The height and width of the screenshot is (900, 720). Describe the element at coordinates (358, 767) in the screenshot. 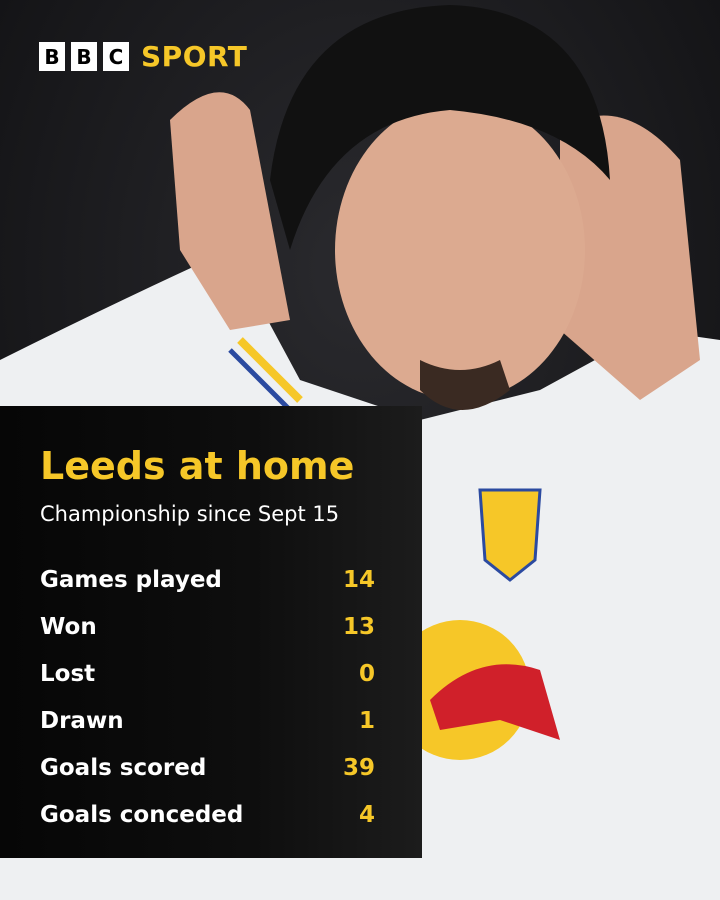

I see `stat-value: 39` at that location.